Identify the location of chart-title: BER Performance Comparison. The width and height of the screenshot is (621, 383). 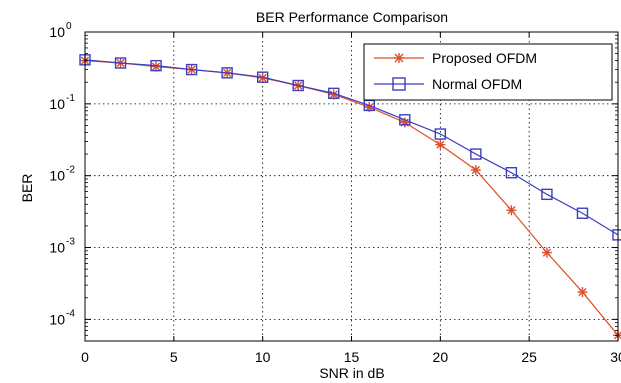
(352, 17).